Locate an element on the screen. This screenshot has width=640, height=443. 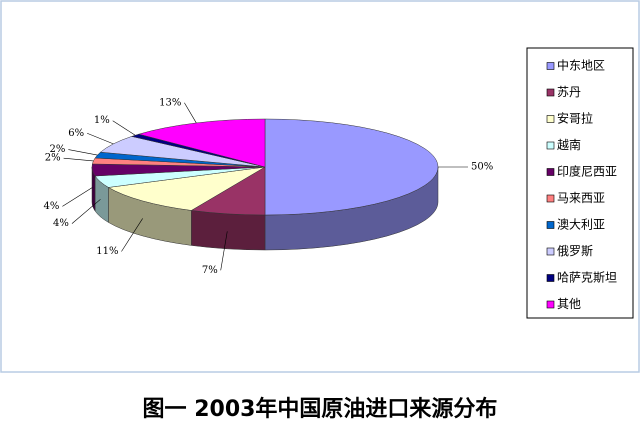
data-label: 7% is located at coordinates (210, 270).